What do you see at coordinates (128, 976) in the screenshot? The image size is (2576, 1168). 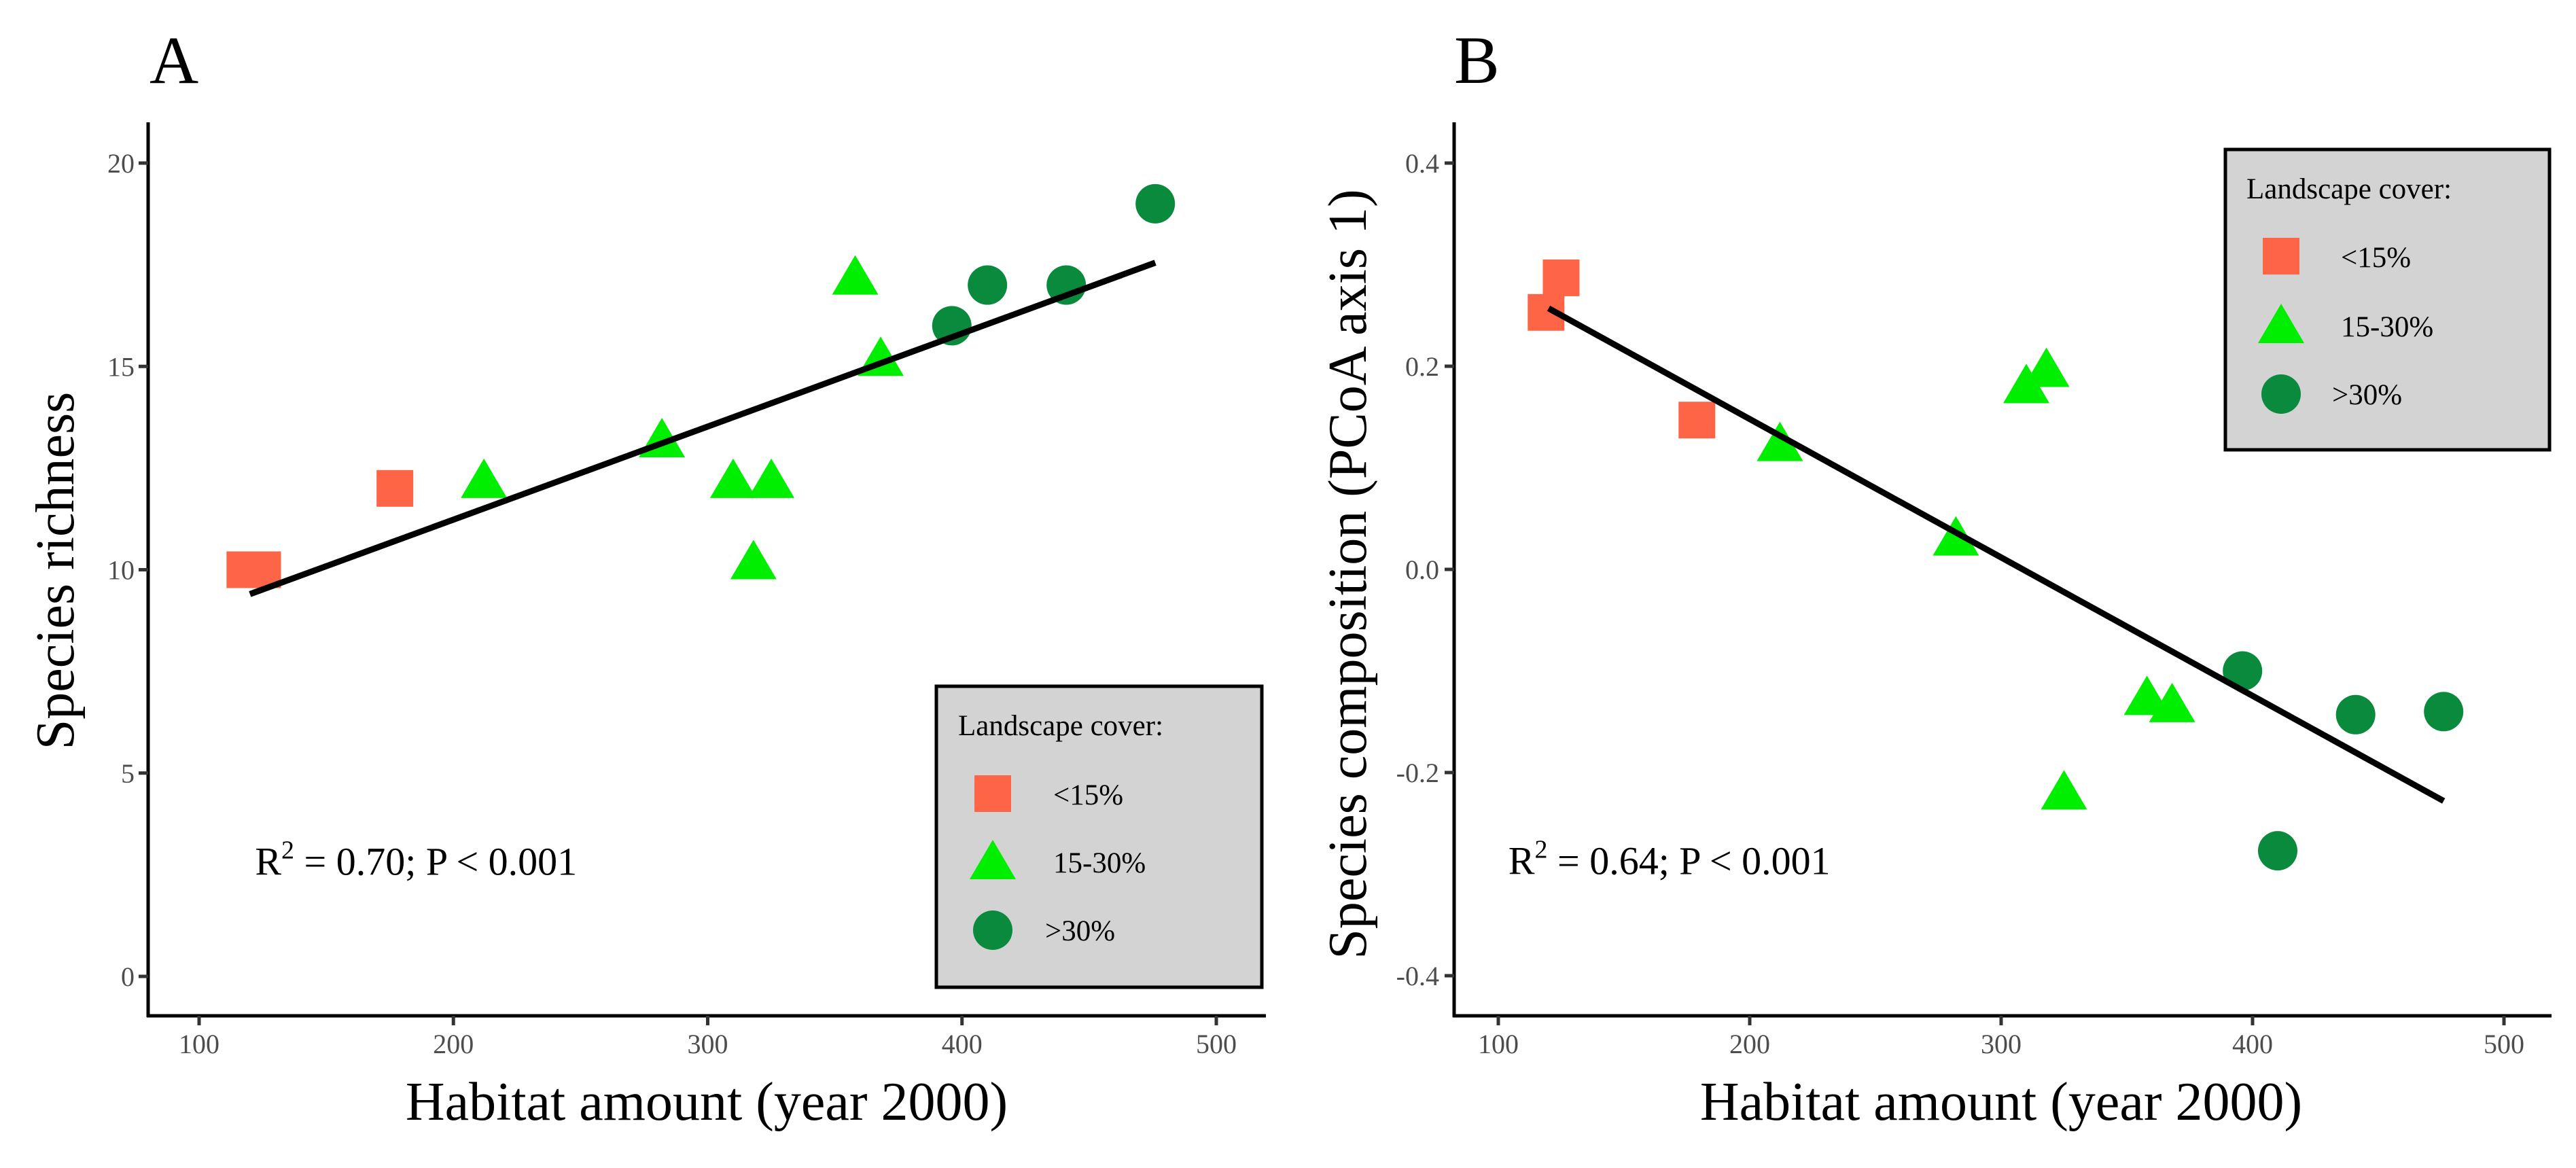 I see `panel-a-y-tick-label: 0` at bounding box center [128, 976].